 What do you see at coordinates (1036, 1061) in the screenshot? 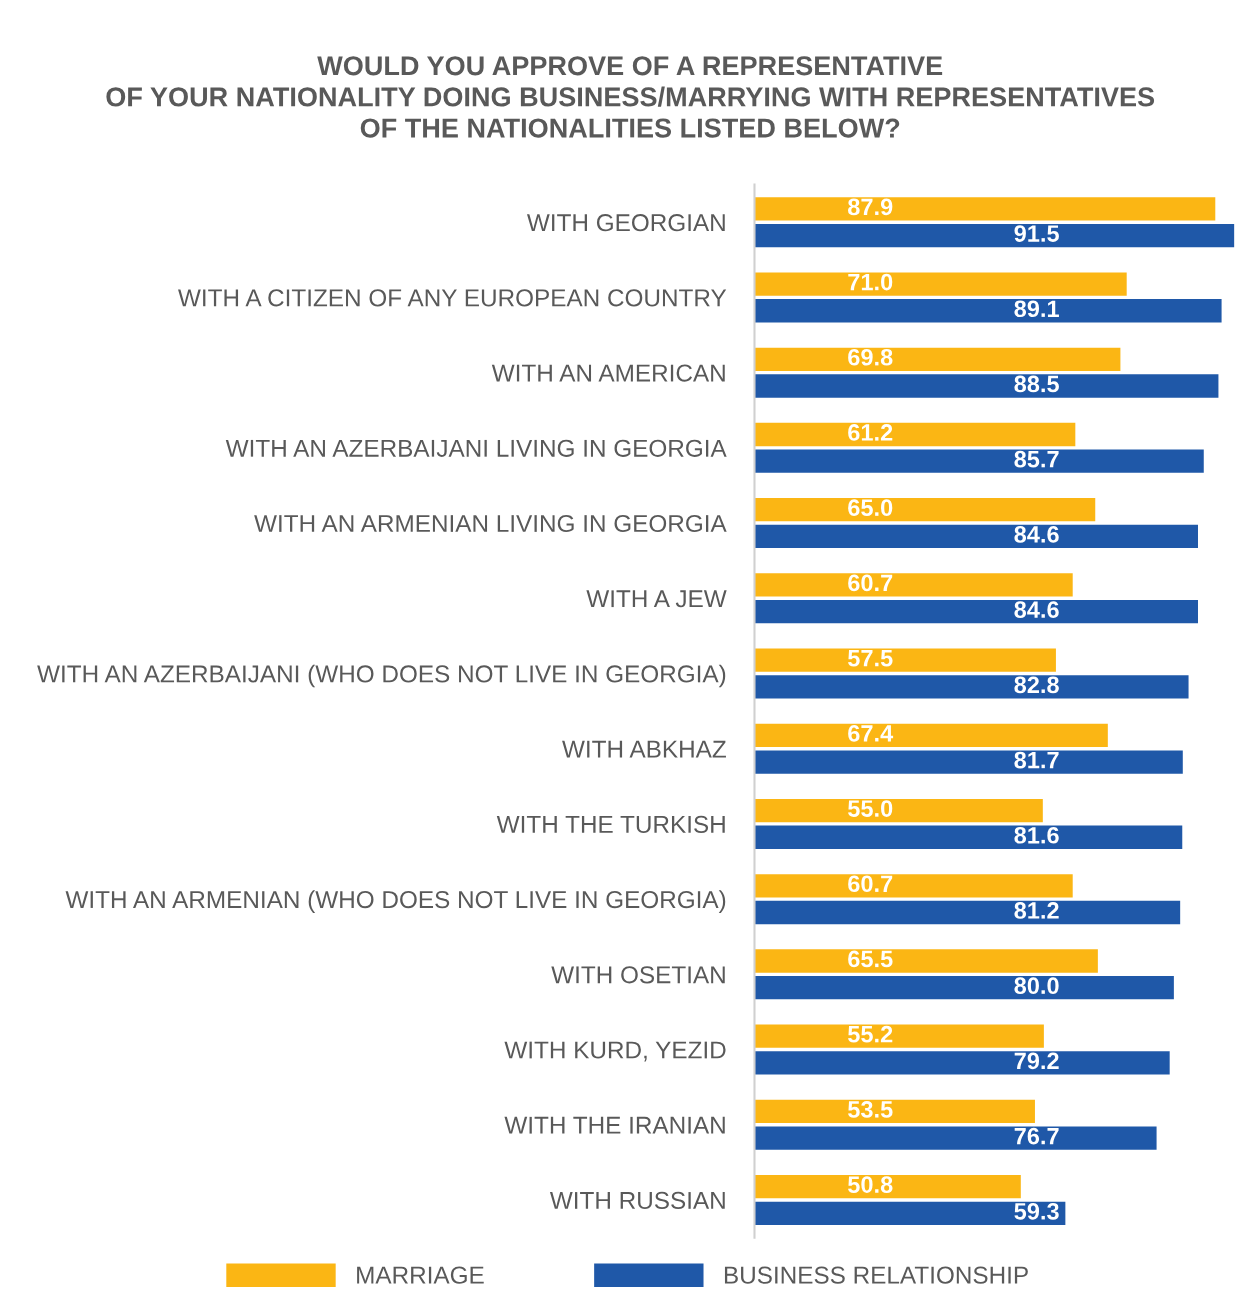
I see `data-label: 79.2` at bounding box center [1036, 1061].